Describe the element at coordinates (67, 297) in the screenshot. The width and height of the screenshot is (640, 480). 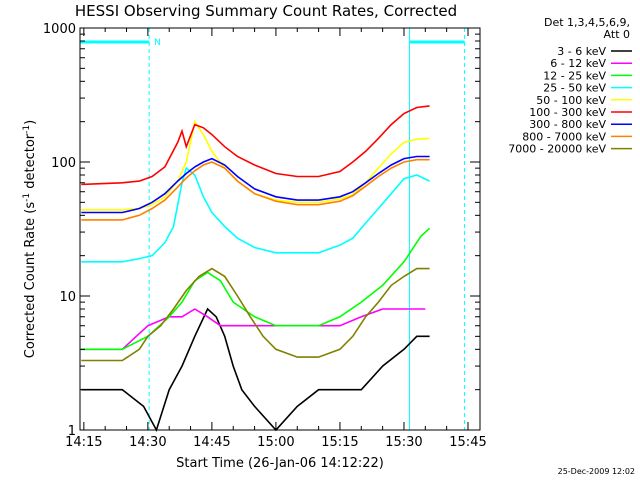
I see `y-tick-label: 10` at that location.